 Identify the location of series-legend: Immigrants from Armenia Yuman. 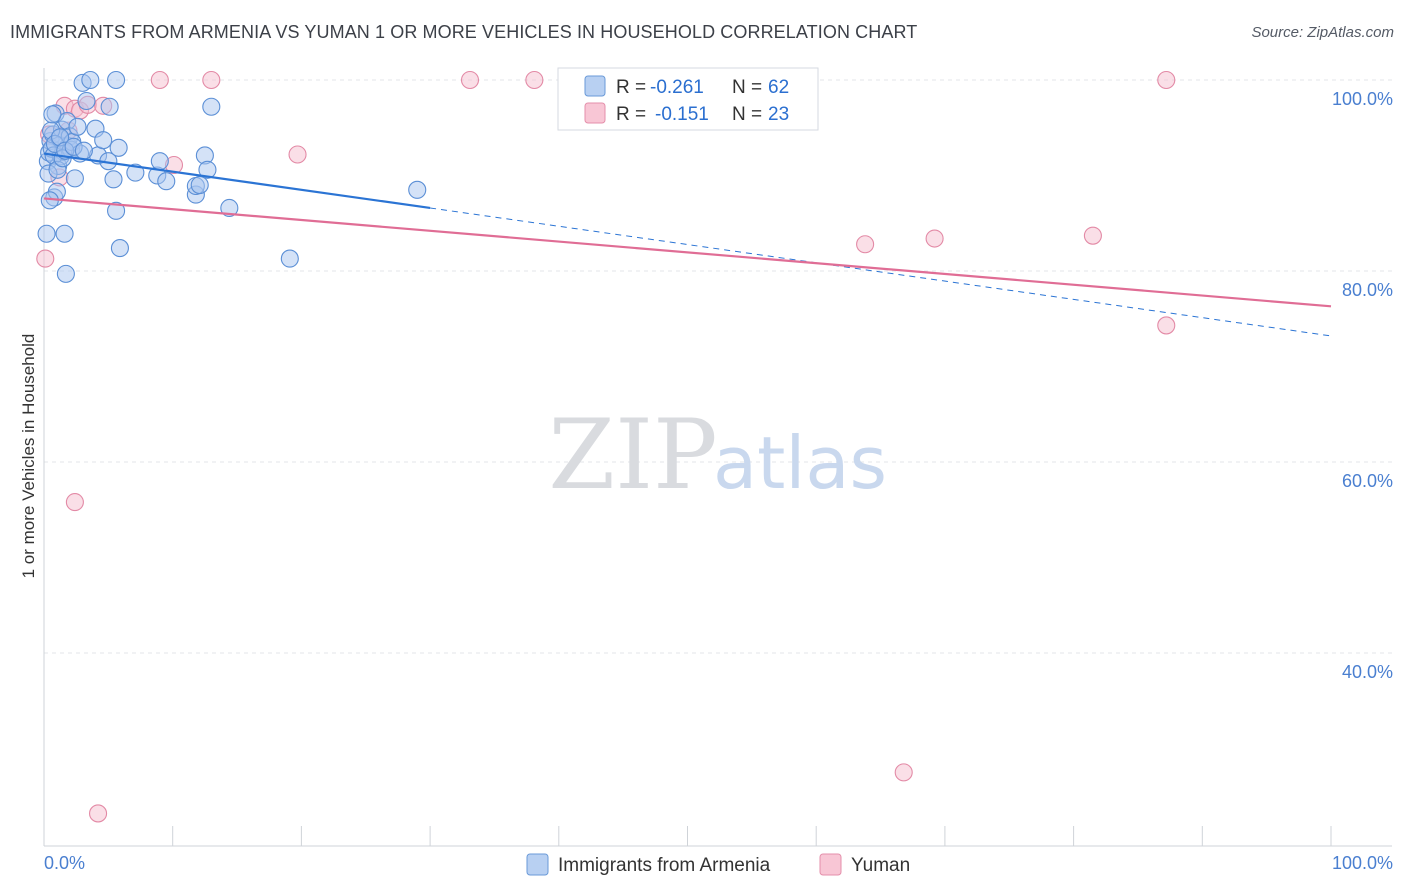
(718, 864).